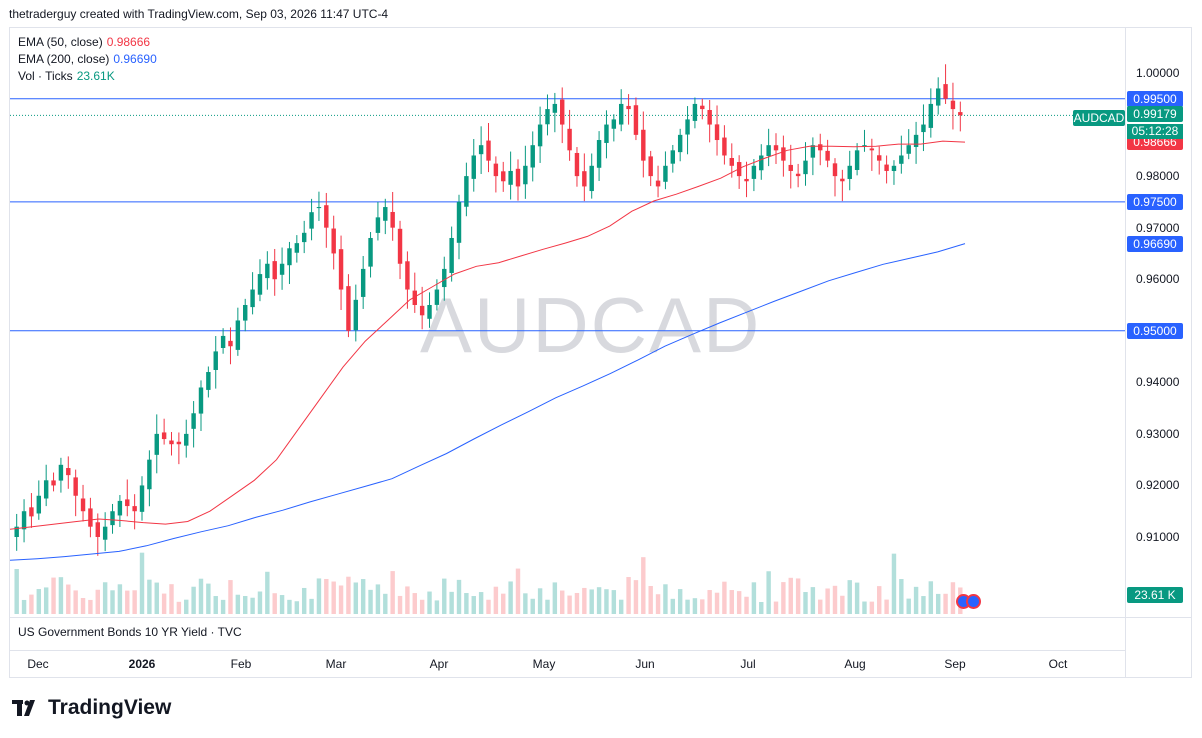  I want to click on time-tick-label: Sep, so click(955, 664).